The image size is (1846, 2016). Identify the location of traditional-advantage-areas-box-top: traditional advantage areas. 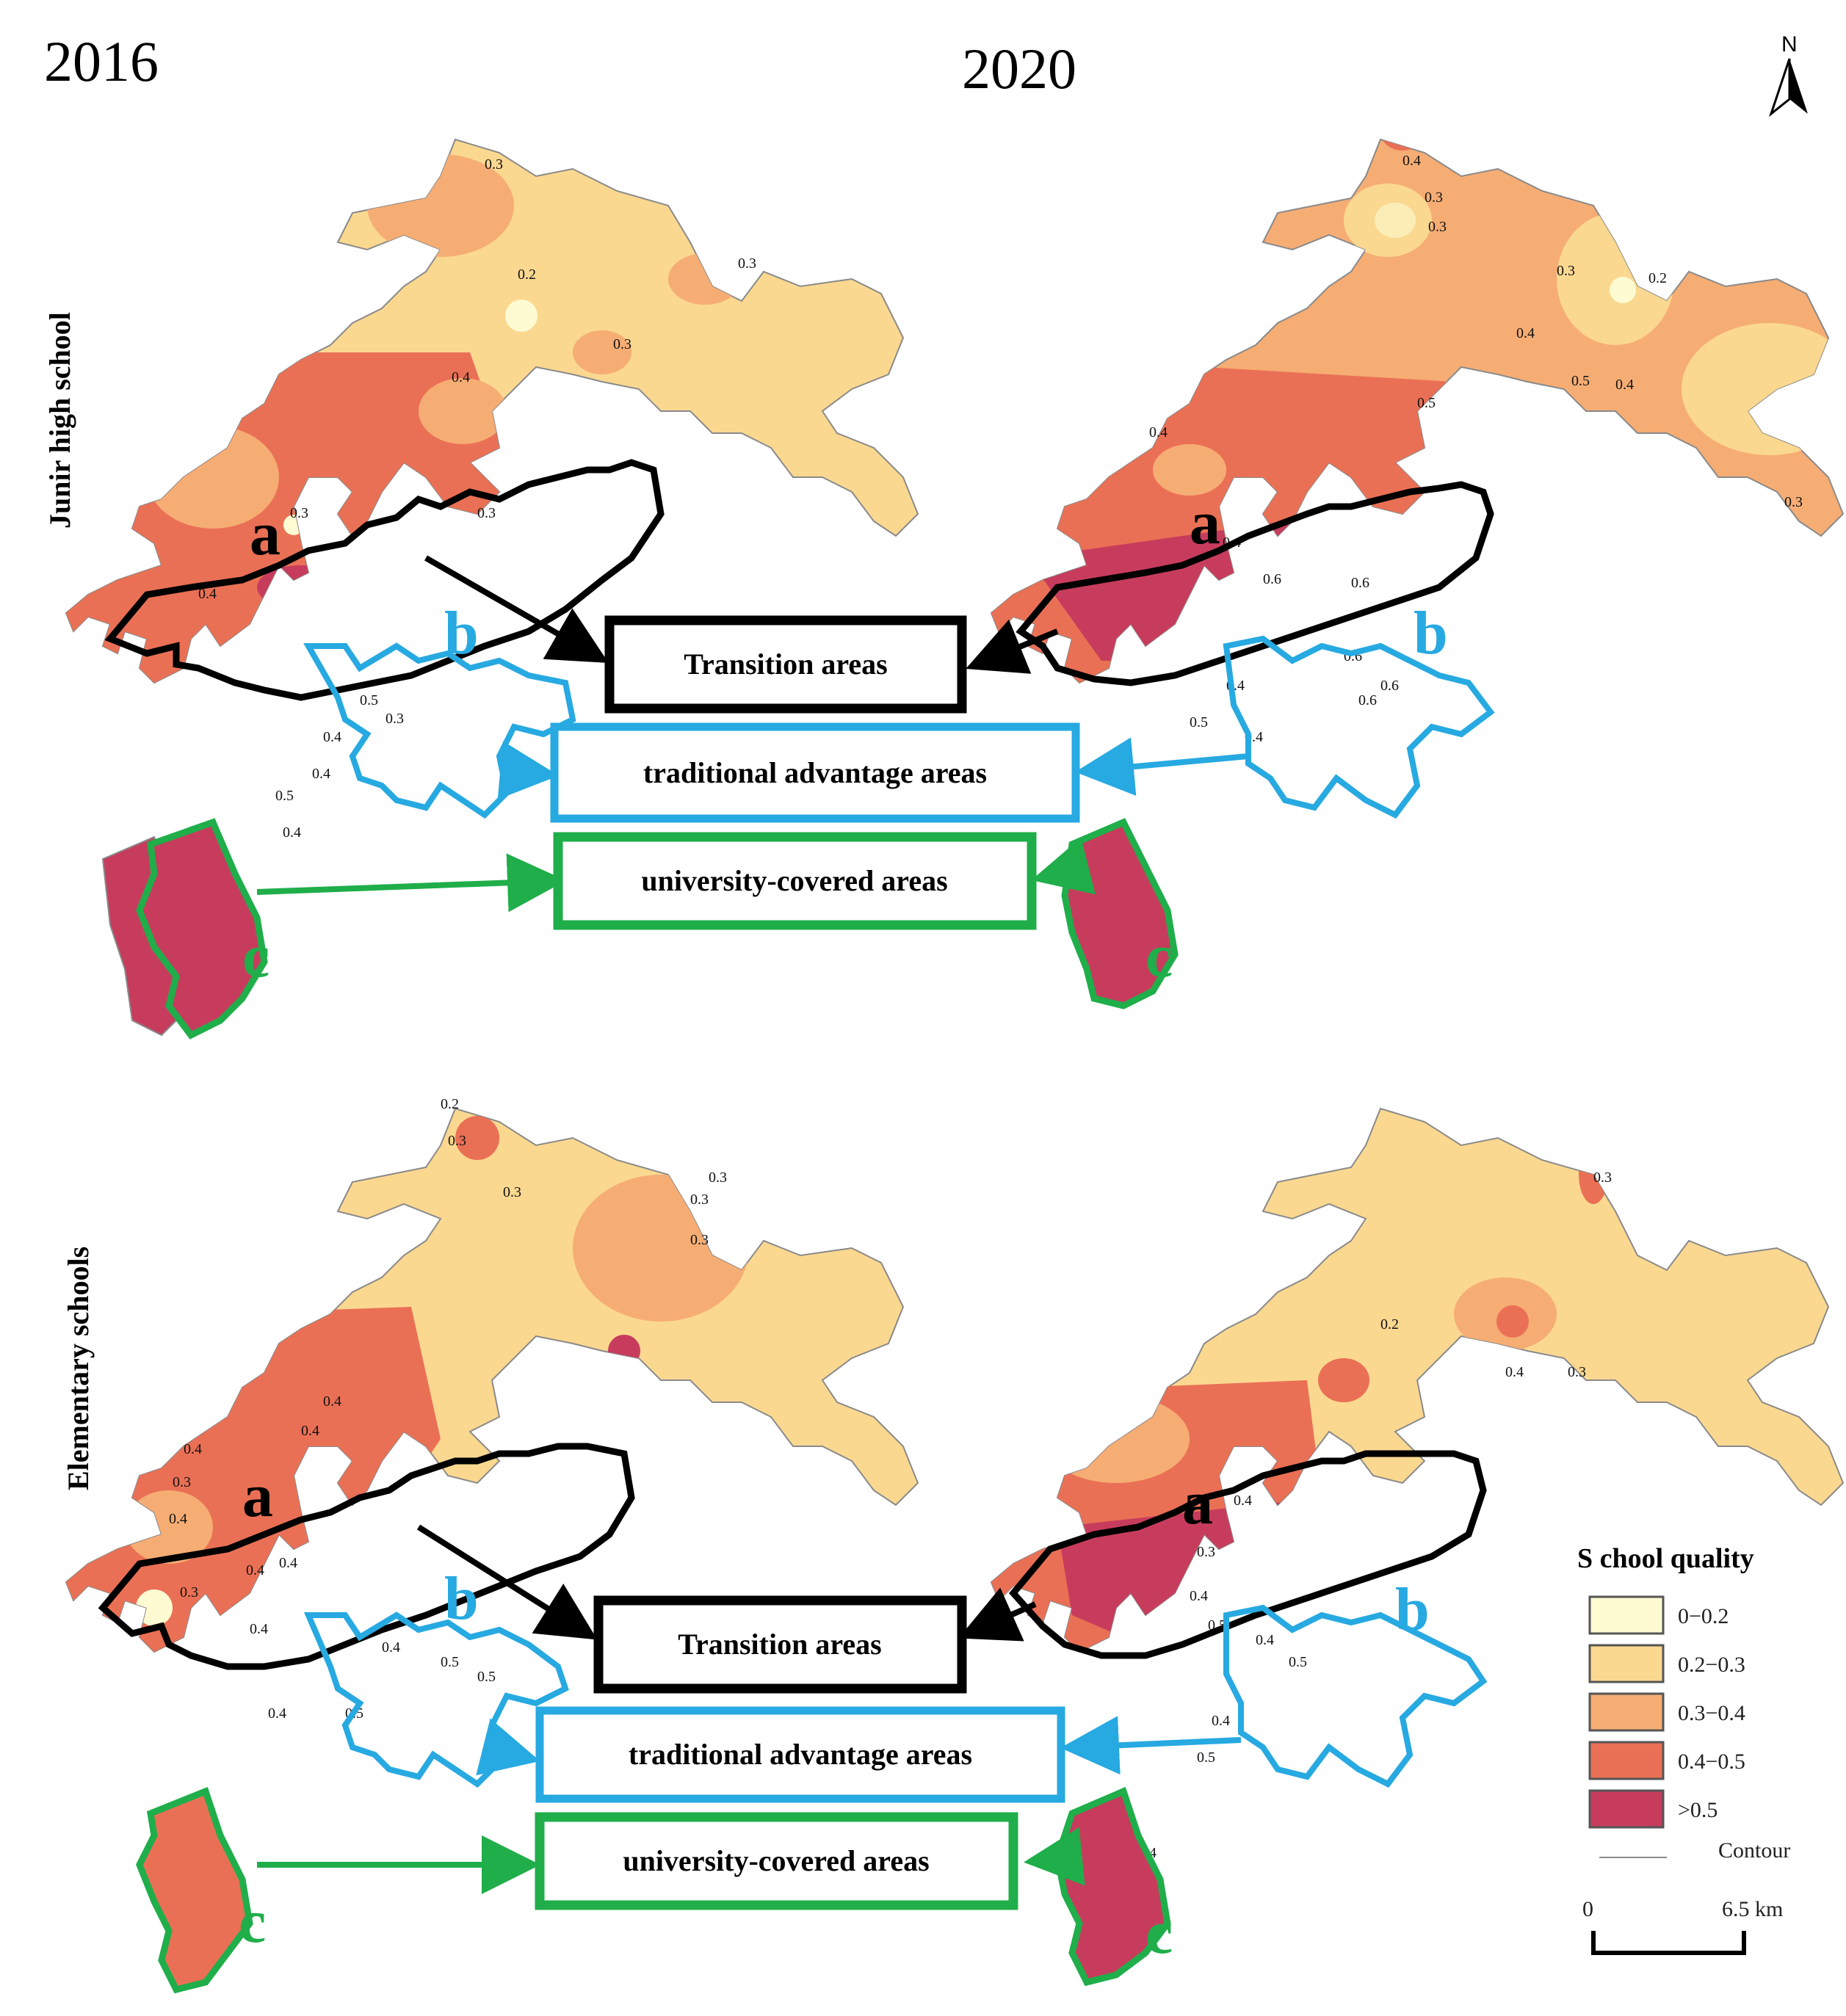
(815, 773).